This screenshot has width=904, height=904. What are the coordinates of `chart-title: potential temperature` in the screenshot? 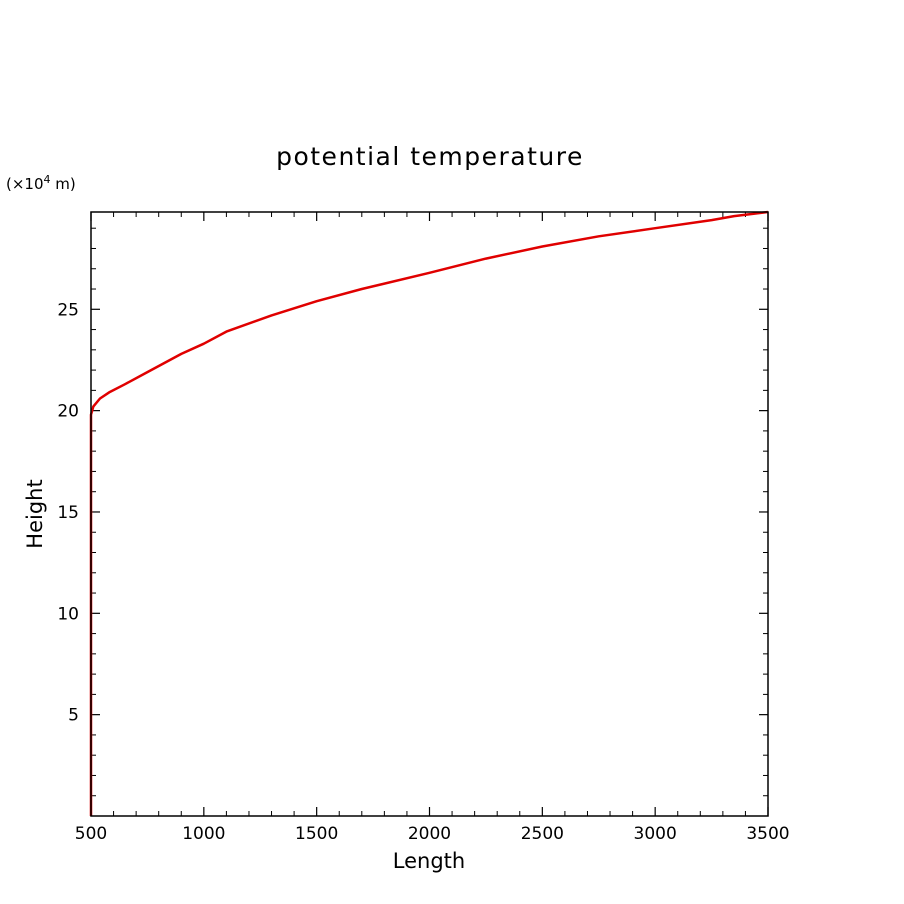 It's located at (430, 156).